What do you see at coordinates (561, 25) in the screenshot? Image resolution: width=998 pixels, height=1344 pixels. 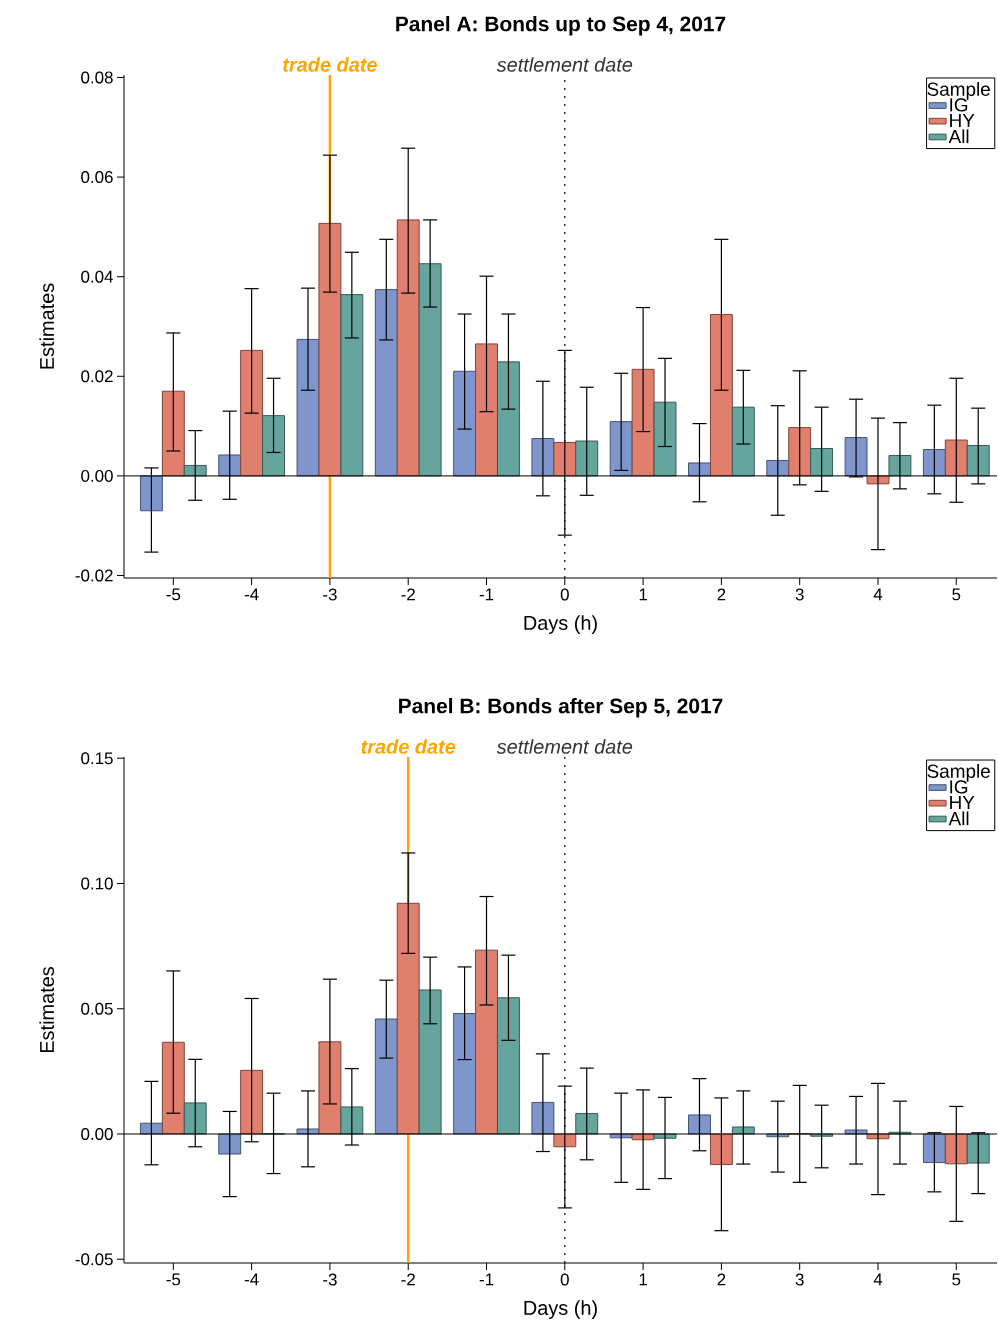 I see `chart-title: Panel A: Bonds up to Sep 4, 2017` at bounding box center [561, 25].